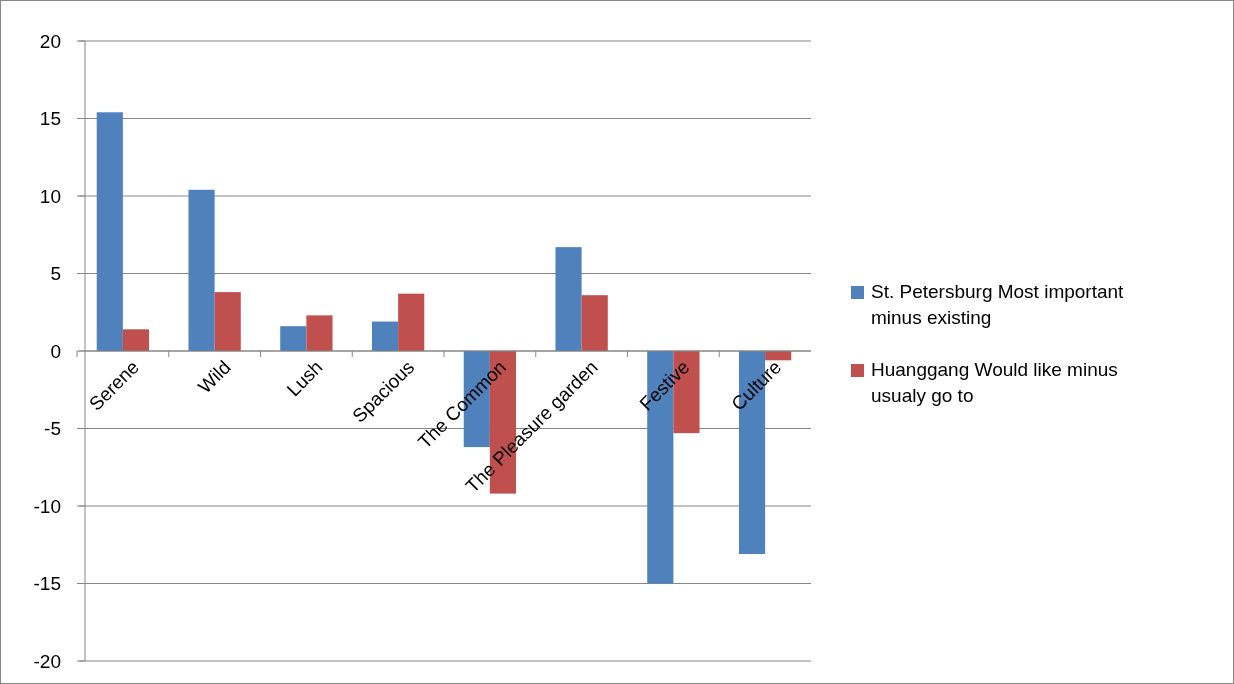 The image size is (1234, 684). Describe the element at coordinates (50, 119) in the screenshot. I see `y-tick-label: 15` at that location.